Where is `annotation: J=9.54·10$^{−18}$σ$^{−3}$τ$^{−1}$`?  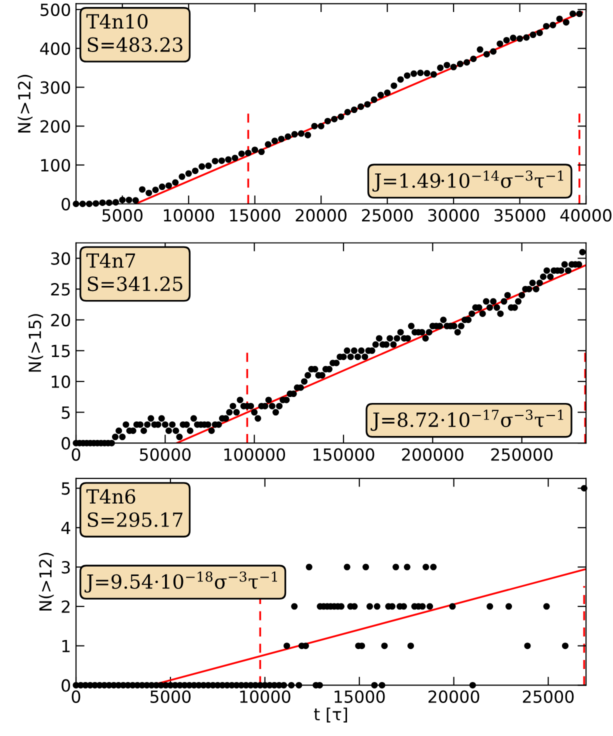
annotation: J=9.54·10$^{−18}$σ$^{−3}$τ$^{−1}$ is located at coordinates (181, 582).